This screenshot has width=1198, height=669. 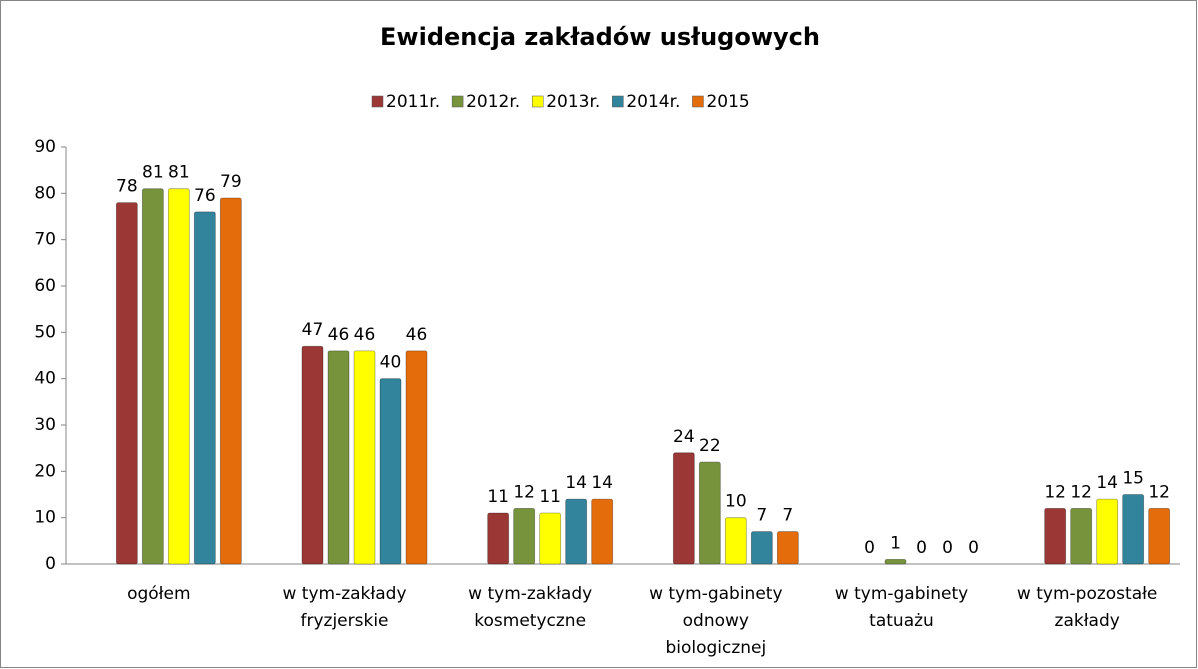 What do you see at coordinates (1087, 594) in the screenshot?
I see `x-tick-label: w tym-pozostałe` at bounding box center [1087, 594].